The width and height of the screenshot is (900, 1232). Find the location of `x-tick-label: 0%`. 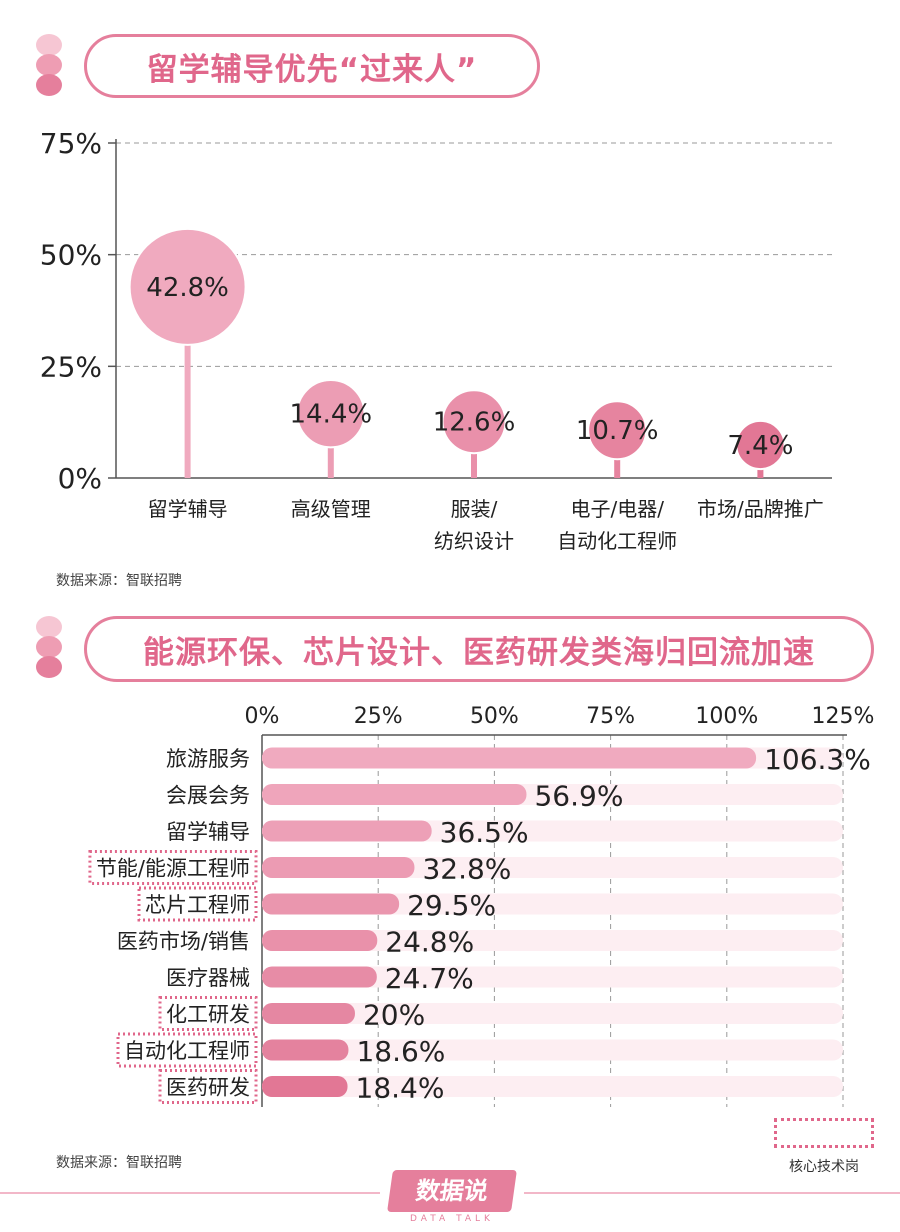

x-tick-label: 0% is located at coordinates (262, 716).